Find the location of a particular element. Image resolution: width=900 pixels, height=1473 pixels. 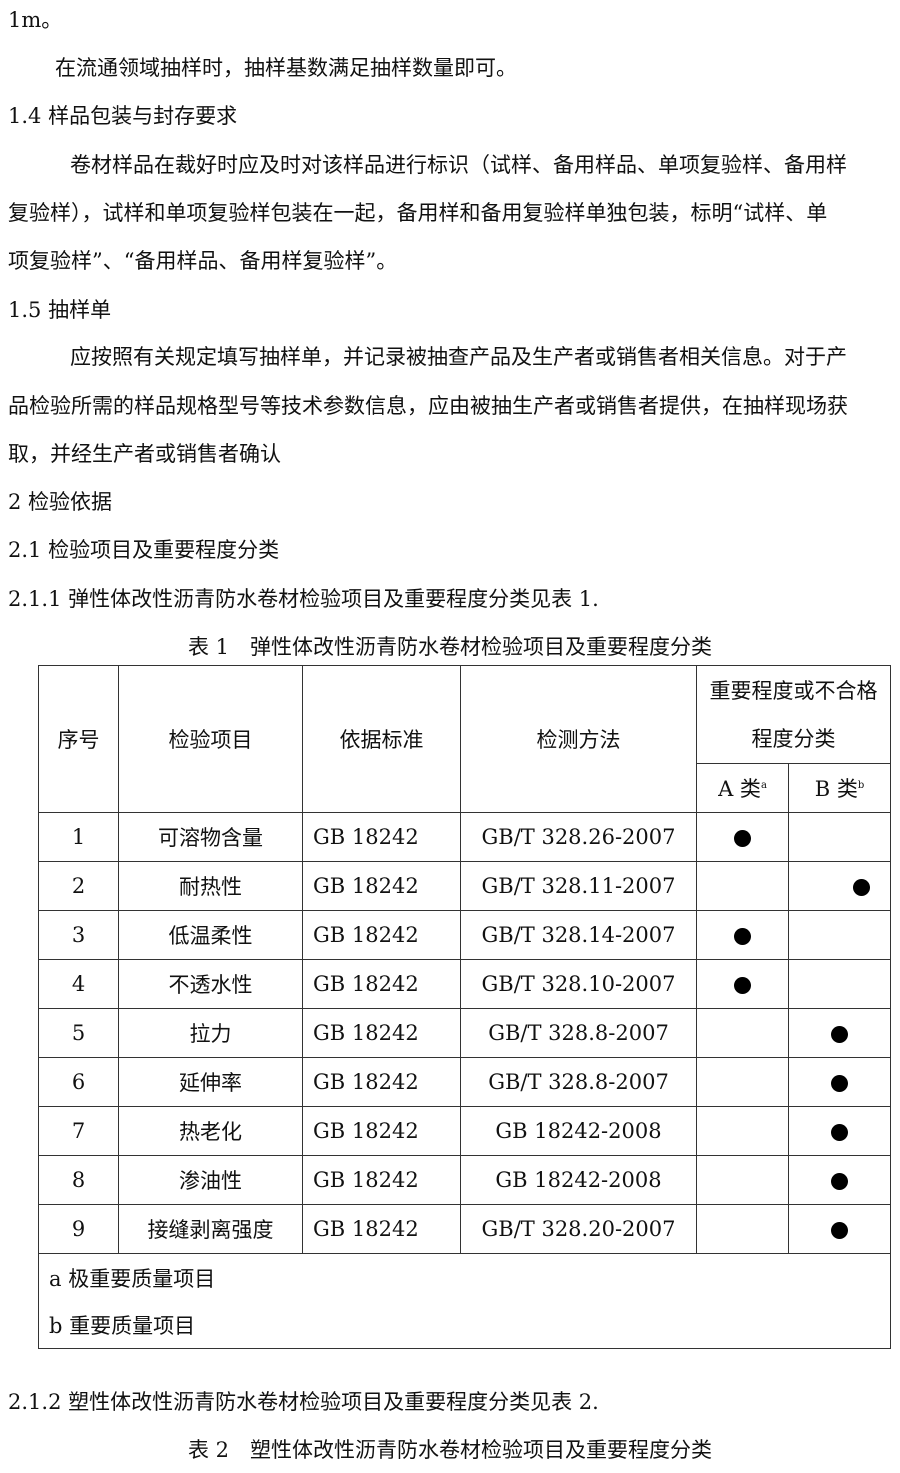

cell-method: GB/T 328.11-2007 is located at coordinates (578, 886).